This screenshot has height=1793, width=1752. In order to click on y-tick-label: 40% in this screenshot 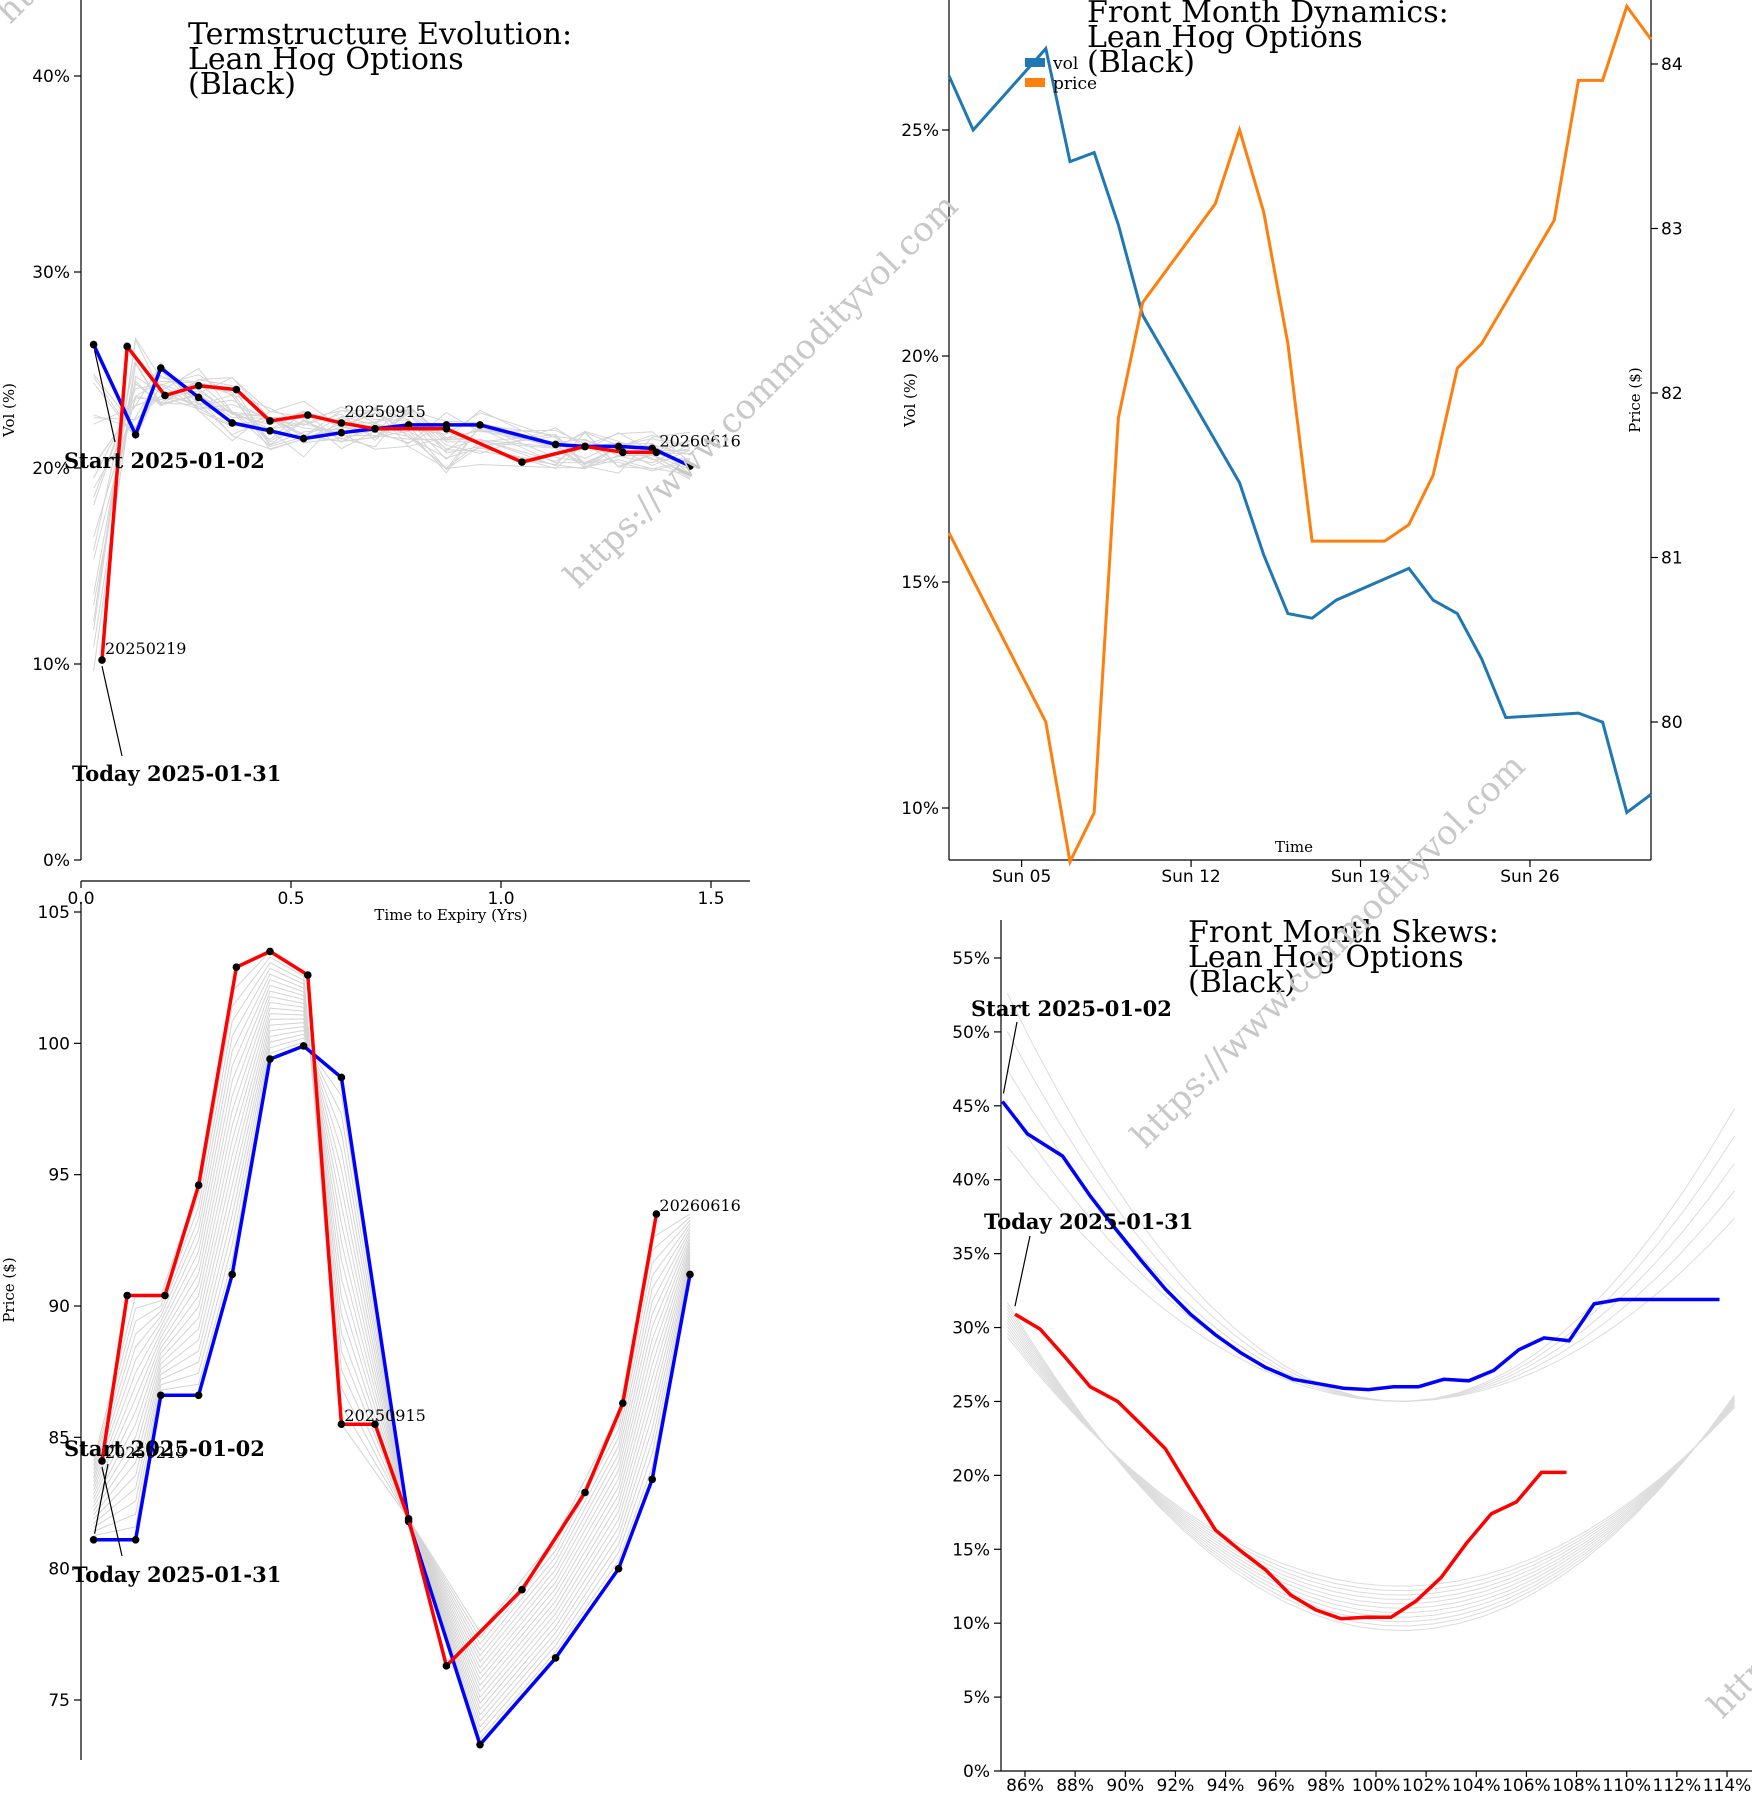, I will do `click(971, 1181)`.